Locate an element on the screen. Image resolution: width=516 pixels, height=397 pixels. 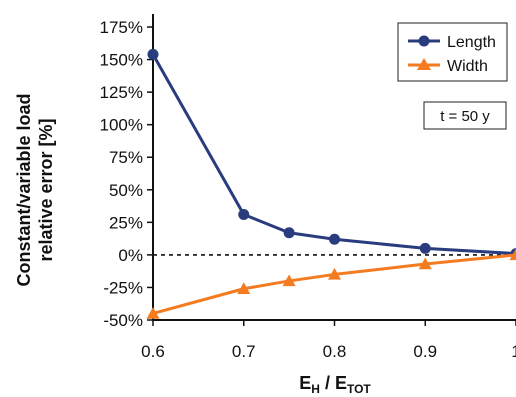
legend: Length Width is located at coordinates (452, 52).